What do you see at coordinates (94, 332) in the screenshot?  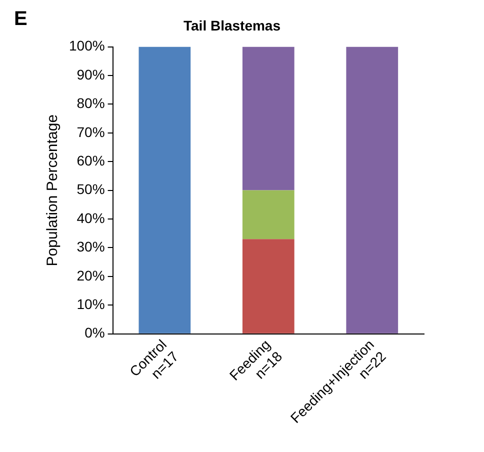 I see `y-tick-label: 0%` at bounding box center [94, 332].